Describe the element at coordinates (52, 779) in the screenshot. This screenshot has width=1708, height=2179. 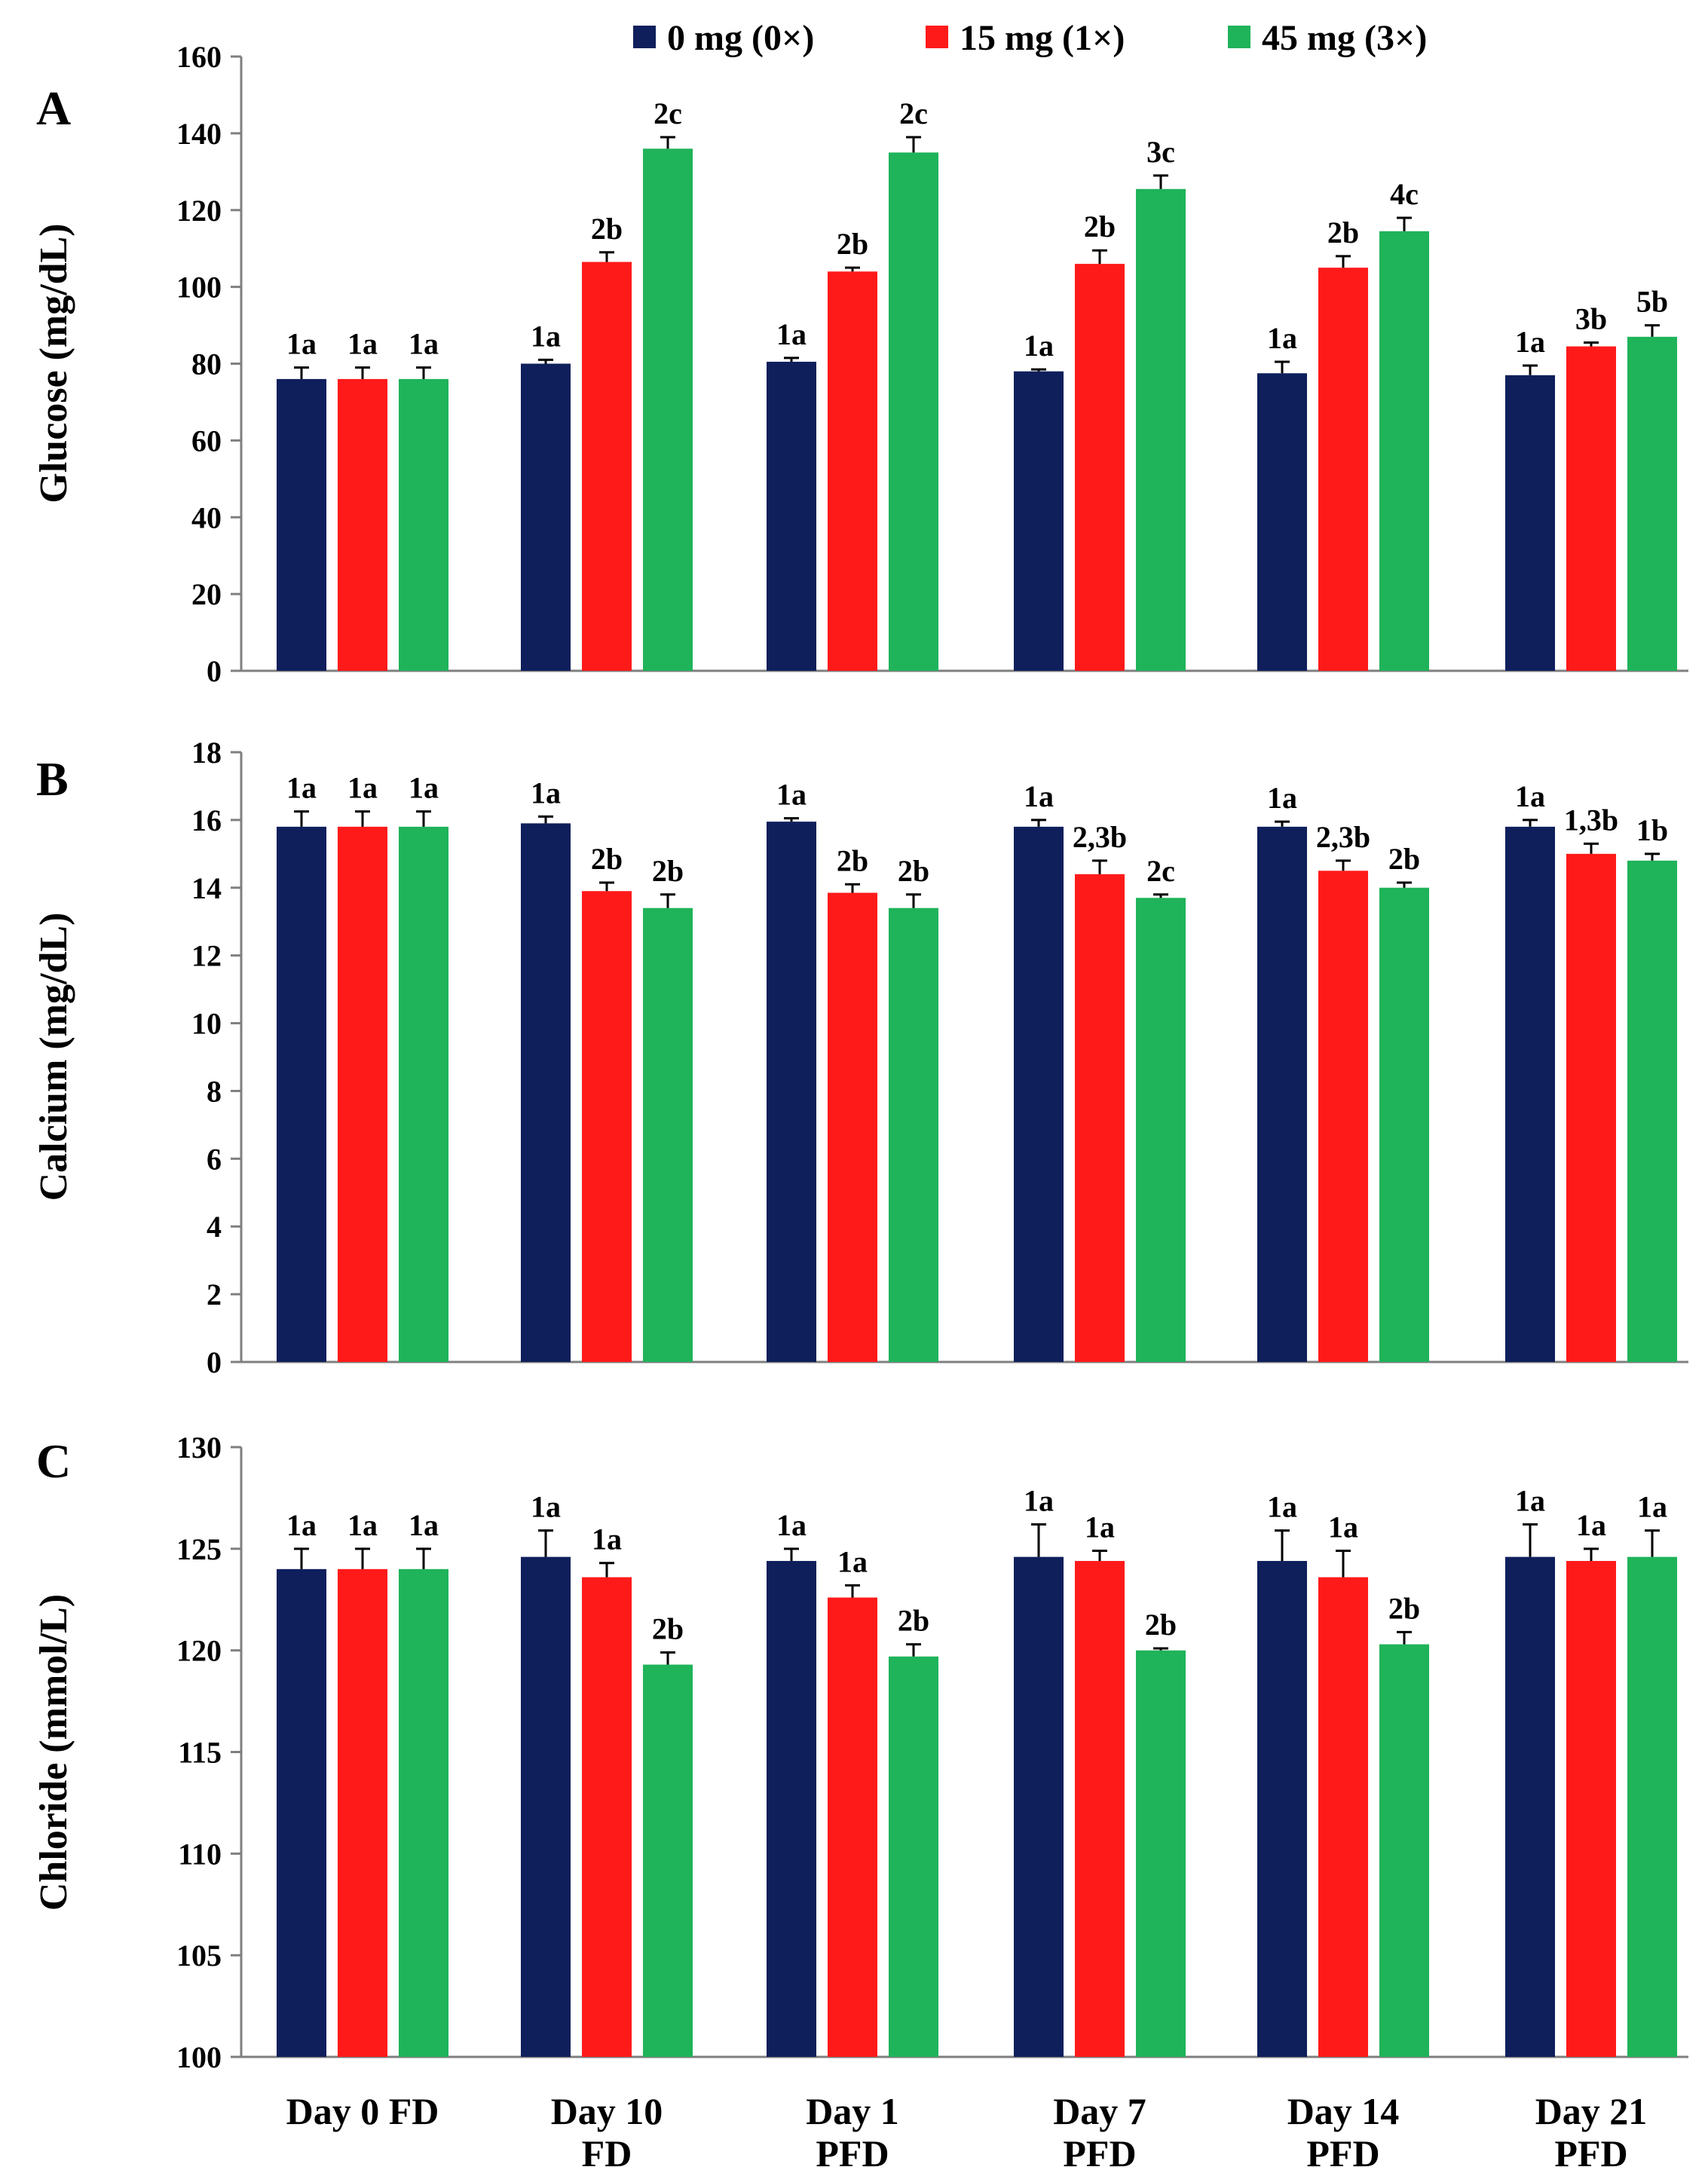
I see `panel-label-b: B` at that location.